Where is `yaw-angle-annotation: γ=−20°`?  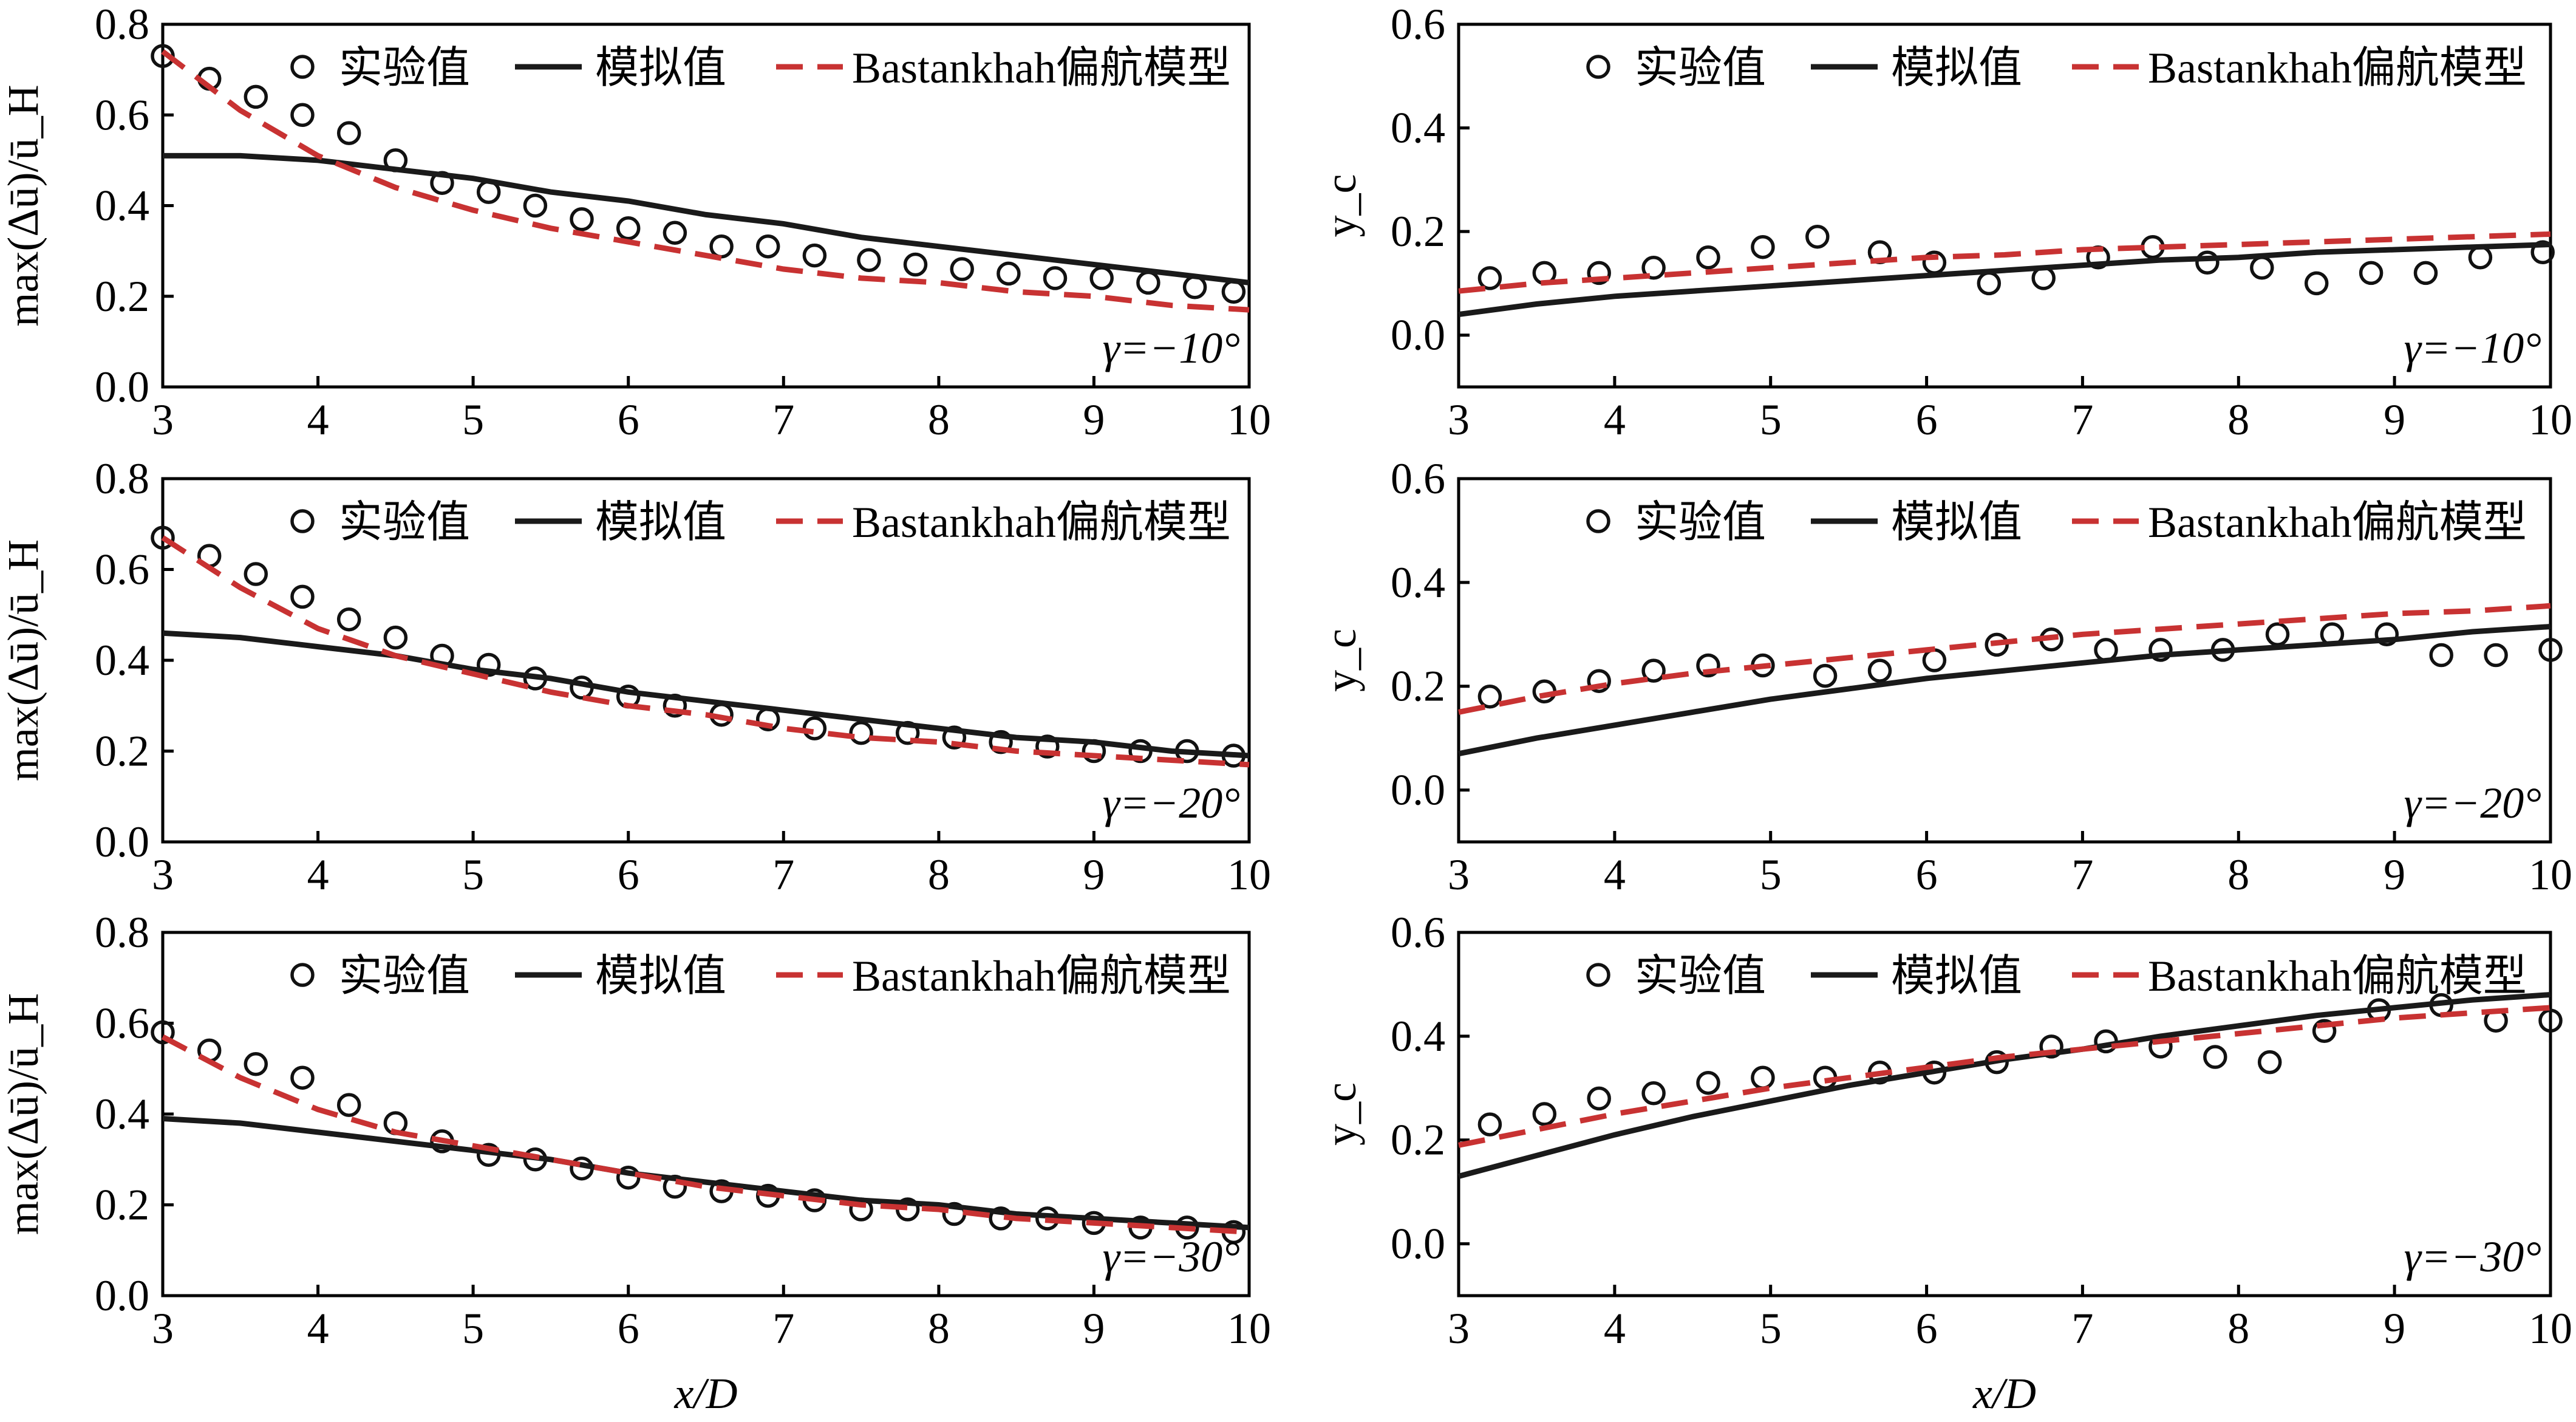 yaw-angle-annotation: γ=−20° is located at coordinates (2473, 803).